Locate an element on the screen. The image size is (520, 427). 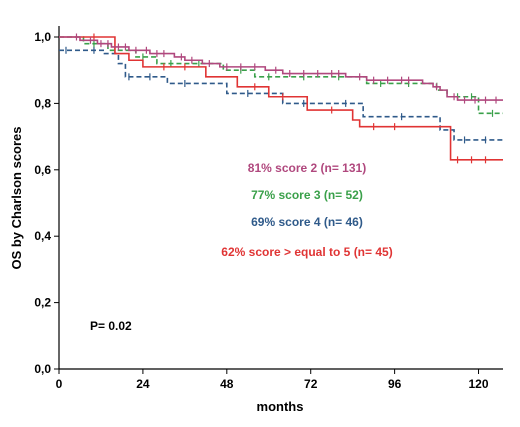
y-tick-label: 1,0 is located at coordinates (42, 37).